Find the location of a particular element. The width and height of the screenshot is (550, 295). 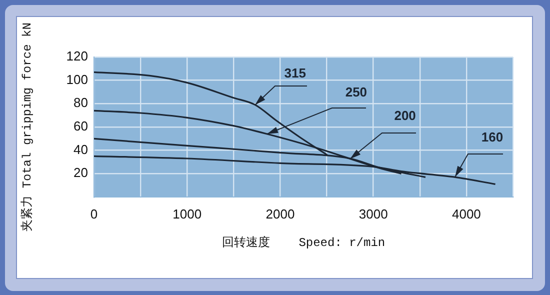

text: 315 is located at coordinates (295, 72).